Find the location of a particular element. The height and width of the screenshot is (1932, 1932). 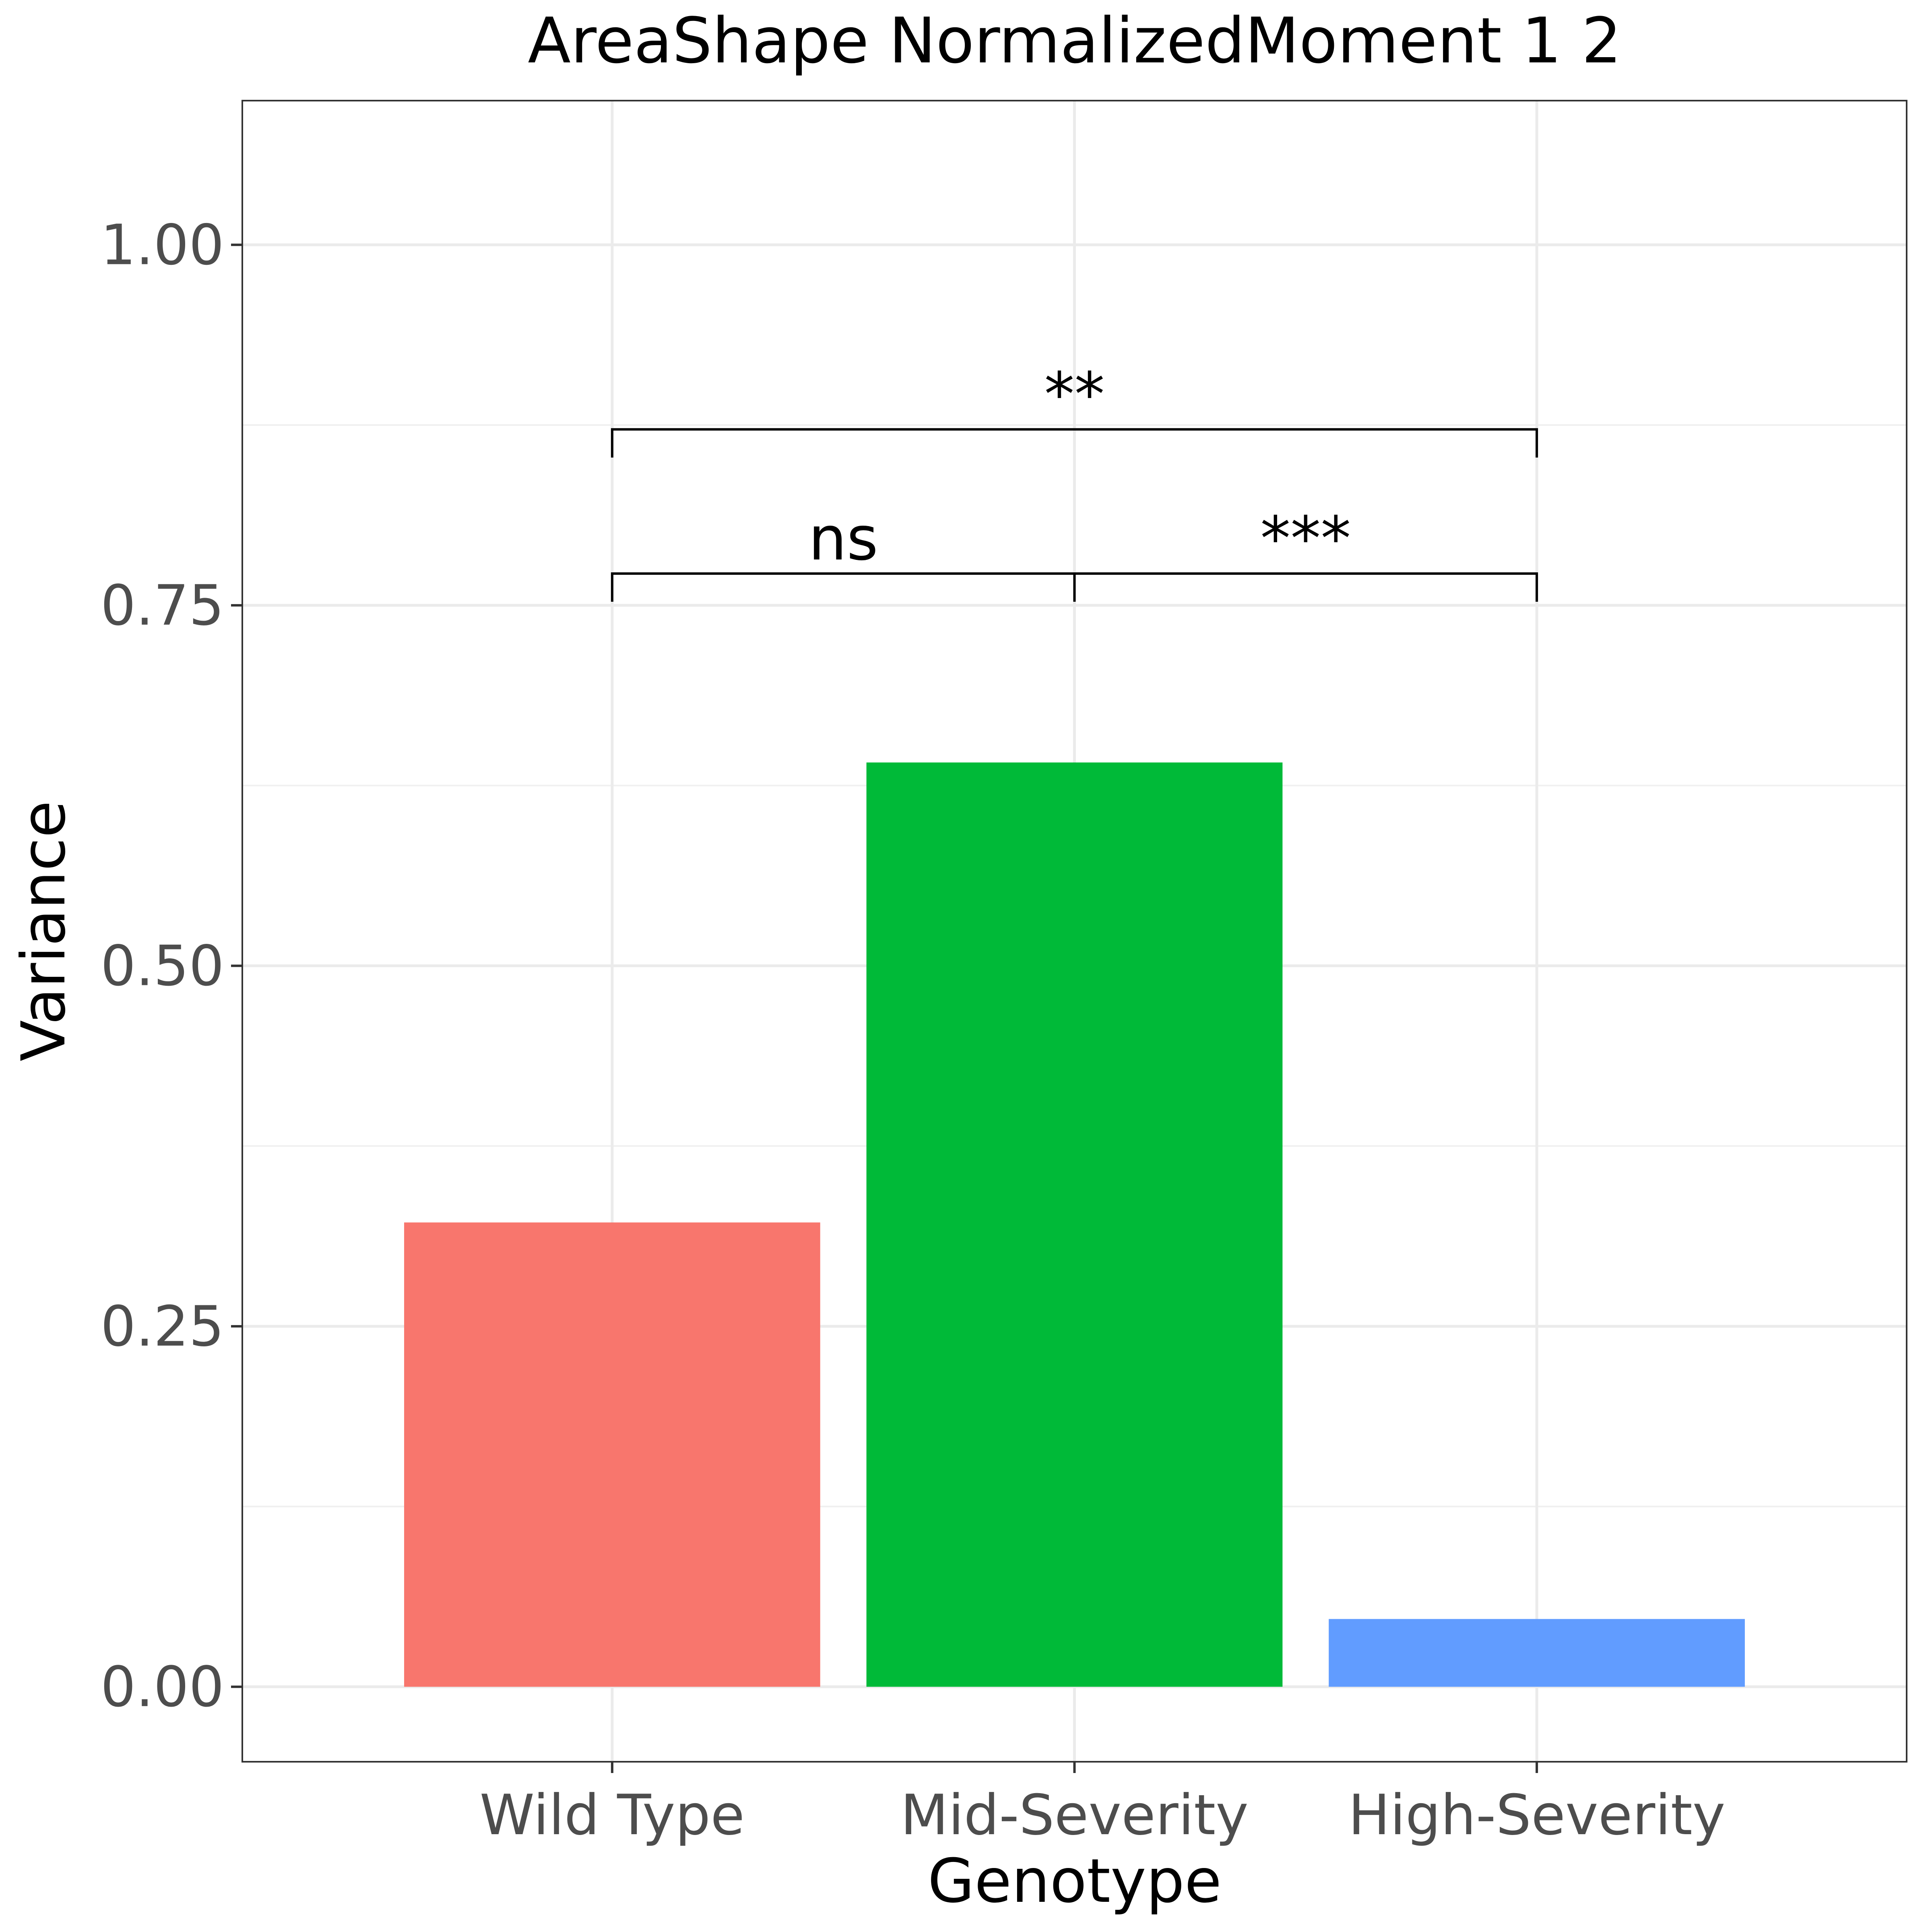

bar-wild-type is located at coordinates (612, 1454).